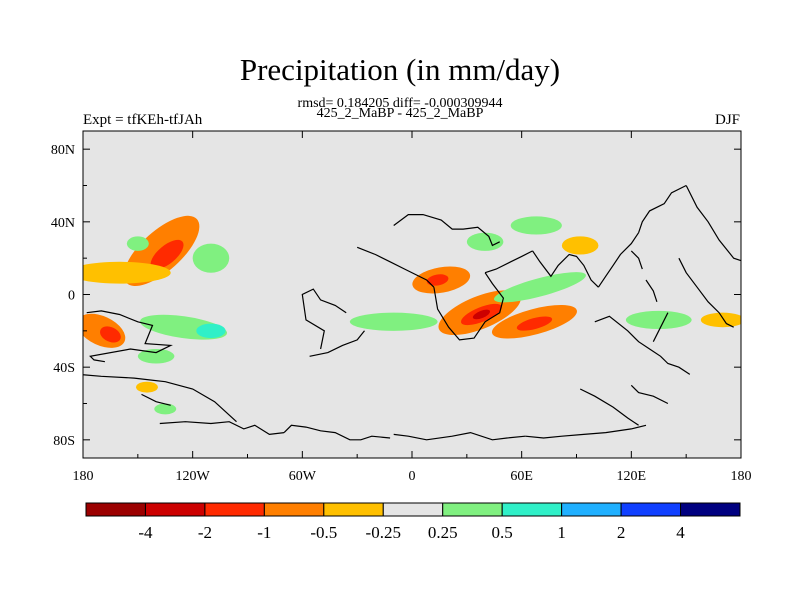  I want to click on colorbar-label: -0.5, so click(323, 532).